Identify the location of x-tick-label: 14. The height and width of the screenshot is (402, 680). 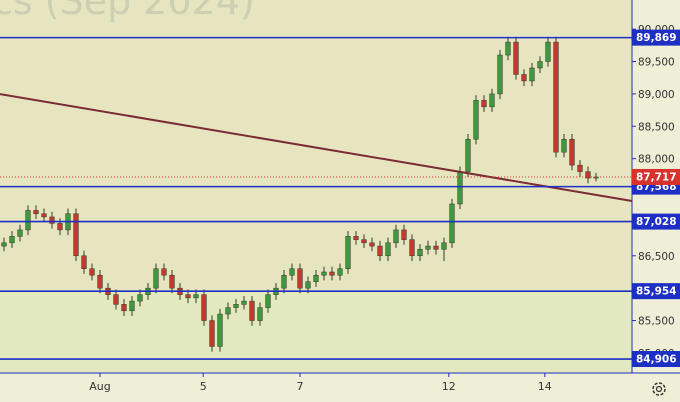
(545, 386).